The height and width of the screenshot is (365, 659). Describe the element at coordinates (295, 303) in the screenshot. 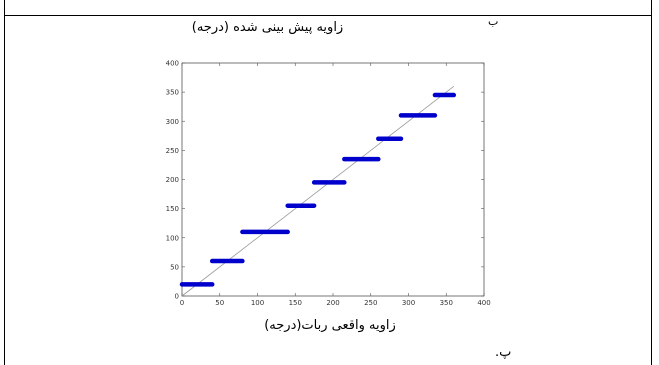

I see `x-tick-label: 150` at that location.